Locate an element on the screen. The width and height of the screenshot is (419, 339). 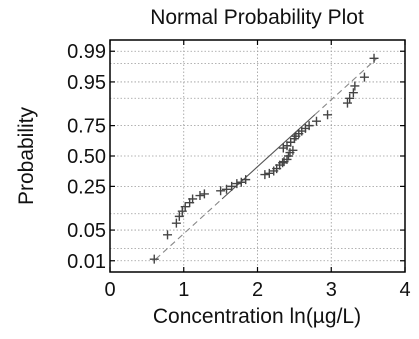
fit-line-solid is located at coordinates (268, 157).